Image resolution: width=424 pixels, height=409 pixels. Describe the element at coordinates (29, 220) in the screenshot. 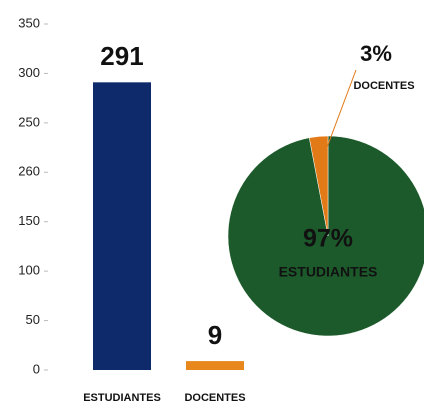

I see `y-tick-label: 150` at that location.